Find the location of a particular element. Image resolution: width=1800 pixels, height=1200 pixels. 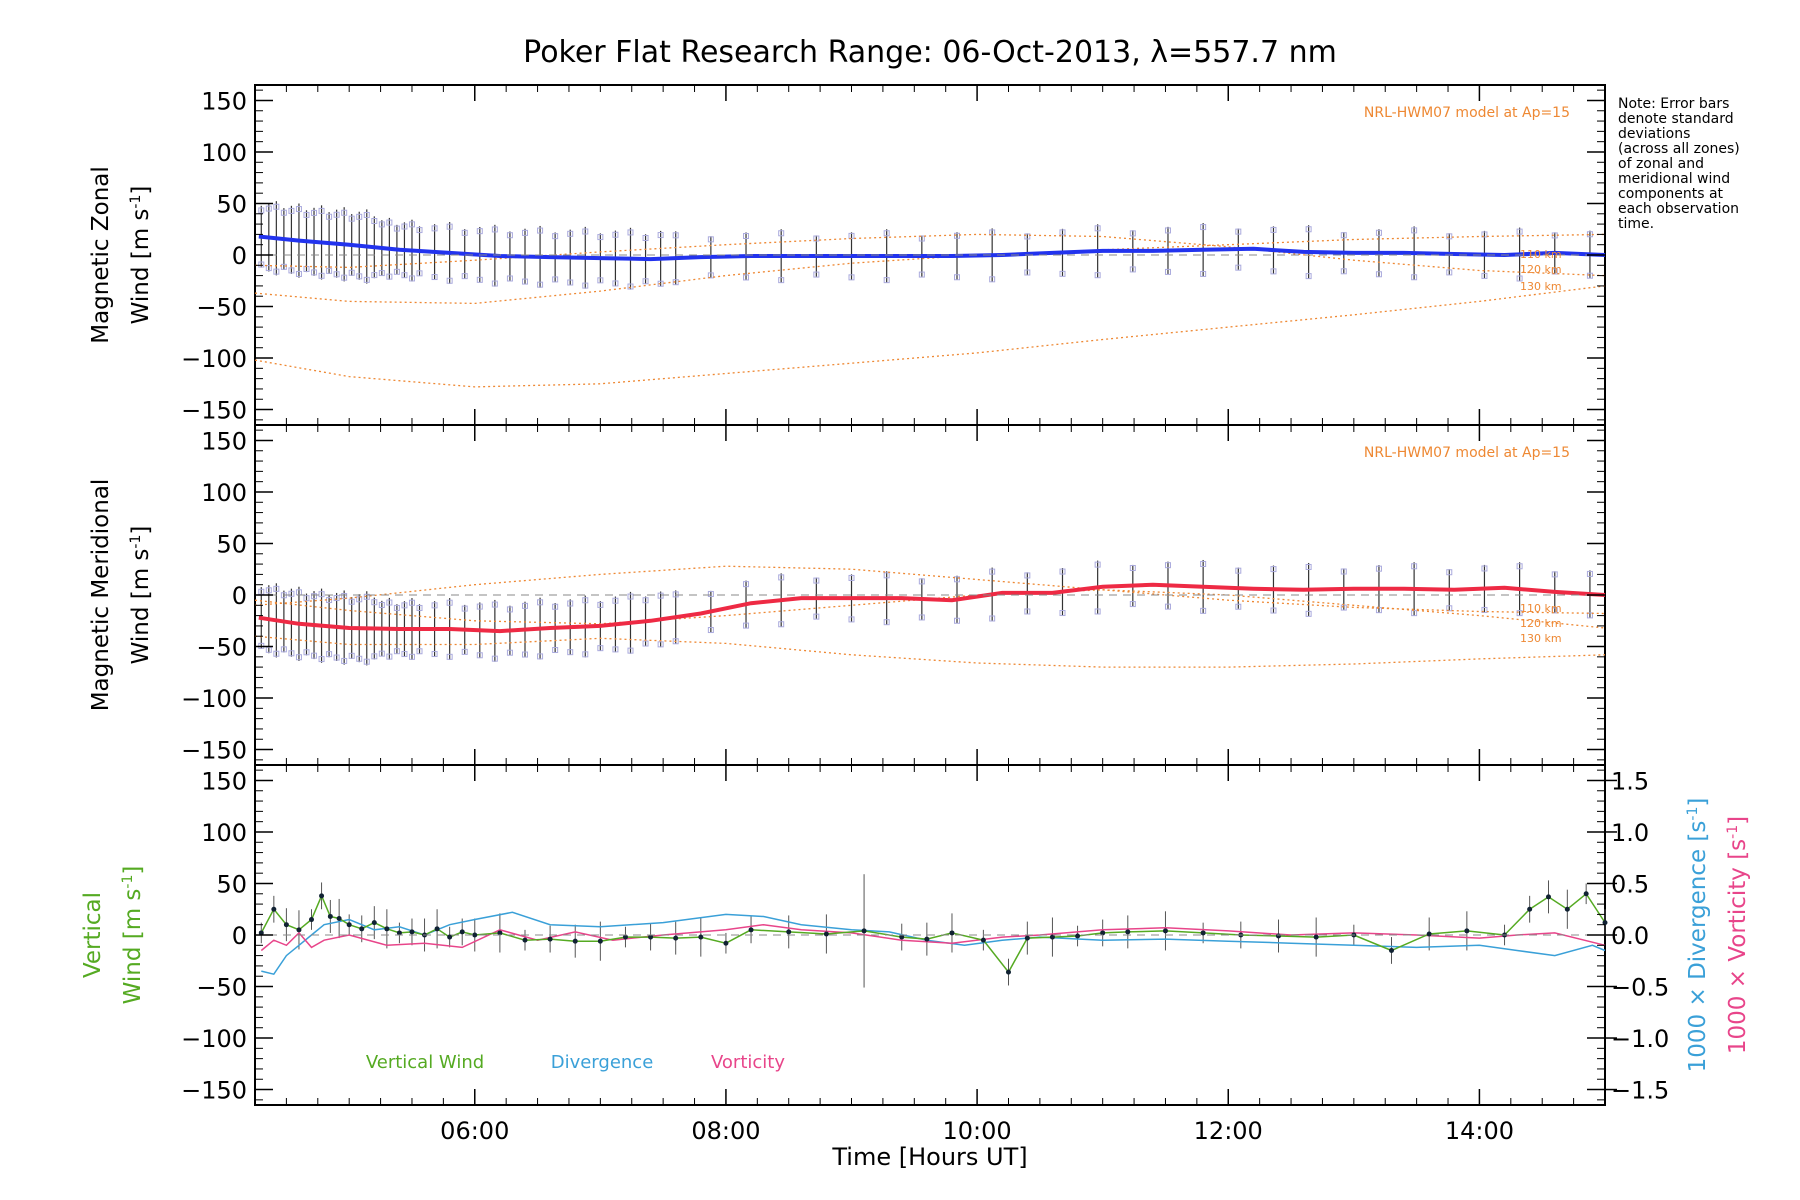

x-tick-label: 14:00 is located at coordinates (1479, 1131).